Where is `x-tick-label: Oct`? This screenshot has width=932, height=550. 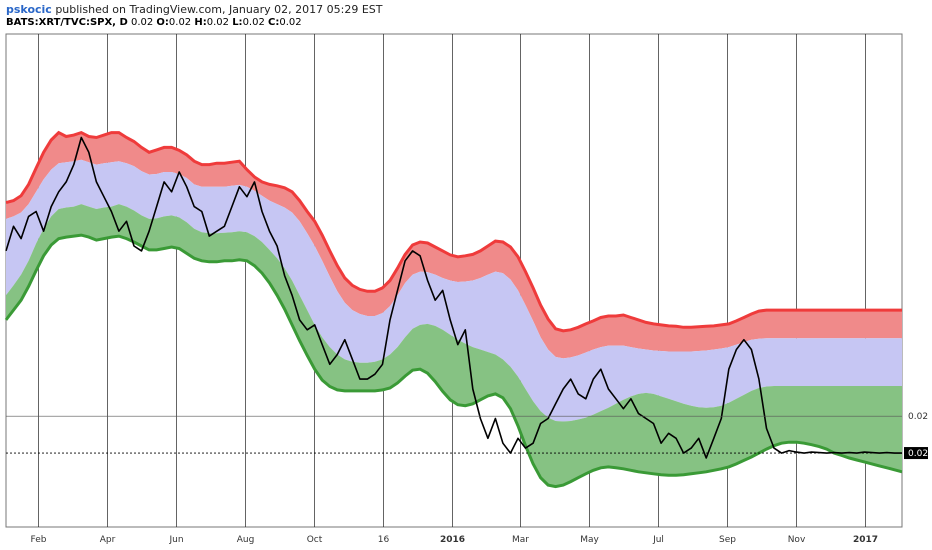 x-tick-label: Oct is located at coordinates (315, 540).